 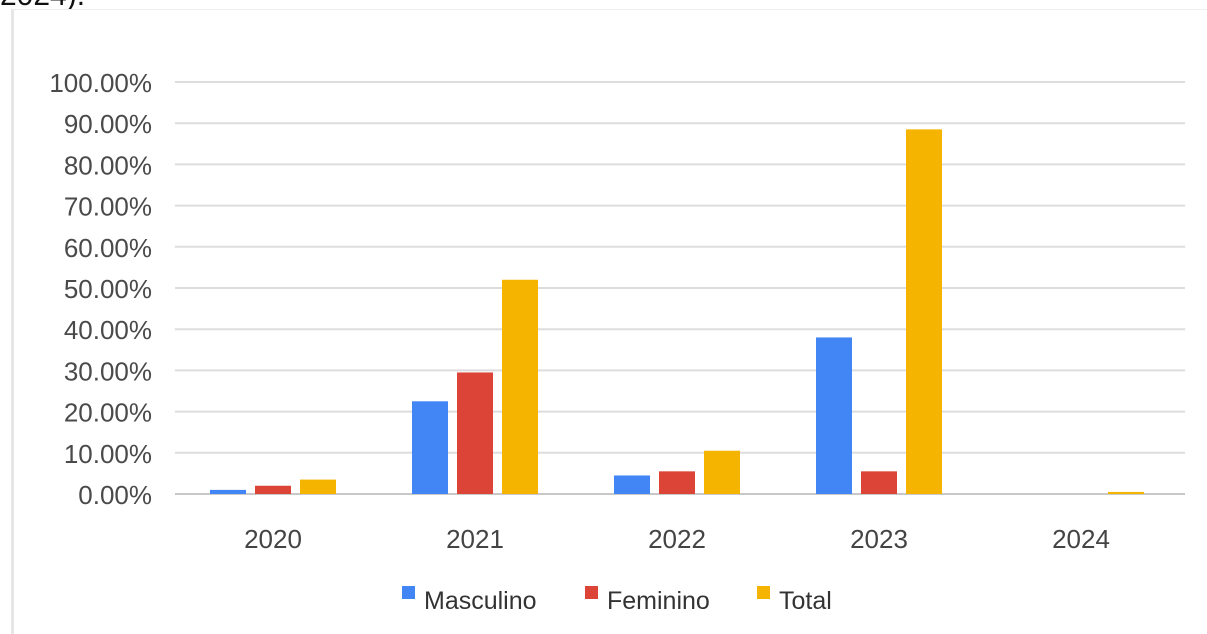 What do you see at coordinates (632, 484) in the screenshot?
I see `bar-masculino-2022` at bounding box center [632, 484].